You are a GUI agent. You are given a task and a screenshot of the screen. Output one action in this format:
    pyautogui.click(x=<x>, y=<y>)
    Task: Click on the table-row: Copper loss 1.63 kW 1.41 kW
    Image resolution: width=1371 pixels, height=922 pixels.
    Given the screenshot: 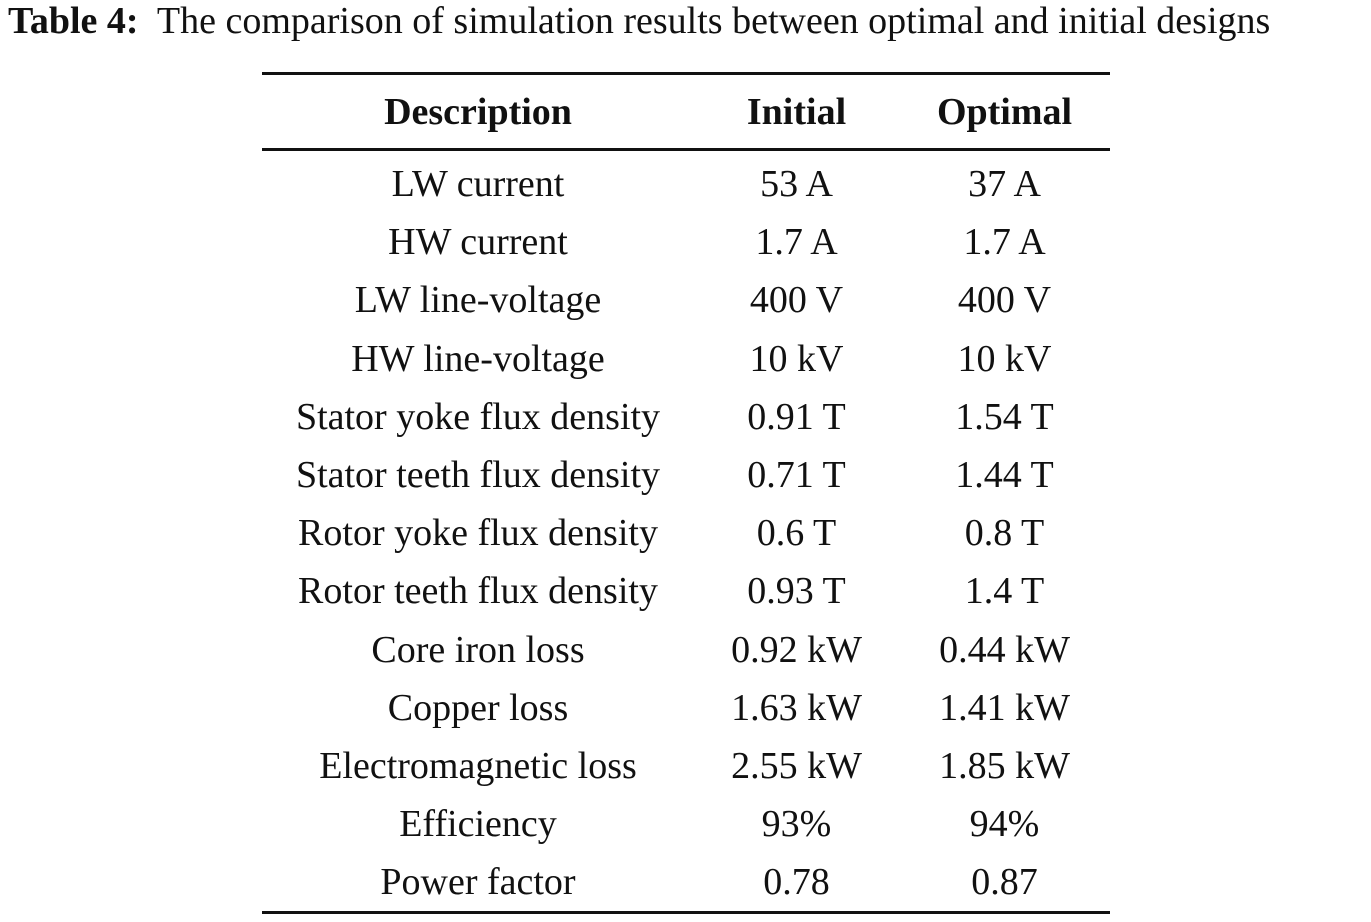 What is the action you would take?
    pyautogui.click(x=686, y=708)
    